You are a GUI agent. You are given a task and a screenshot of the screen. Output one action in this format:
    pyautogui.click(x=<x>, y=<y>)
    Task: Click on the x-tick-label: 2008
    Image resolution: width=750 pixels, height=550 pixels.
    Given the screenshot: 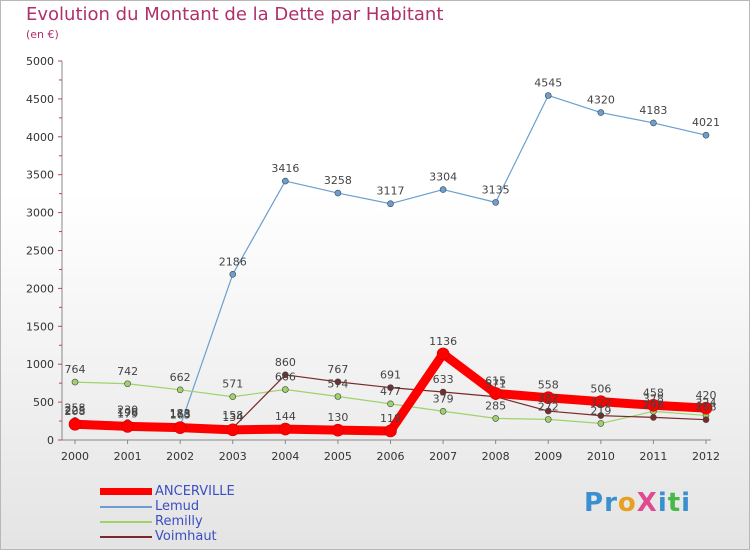 What is the action you would take?
    pyautogui.click(x=496, y=456)
    